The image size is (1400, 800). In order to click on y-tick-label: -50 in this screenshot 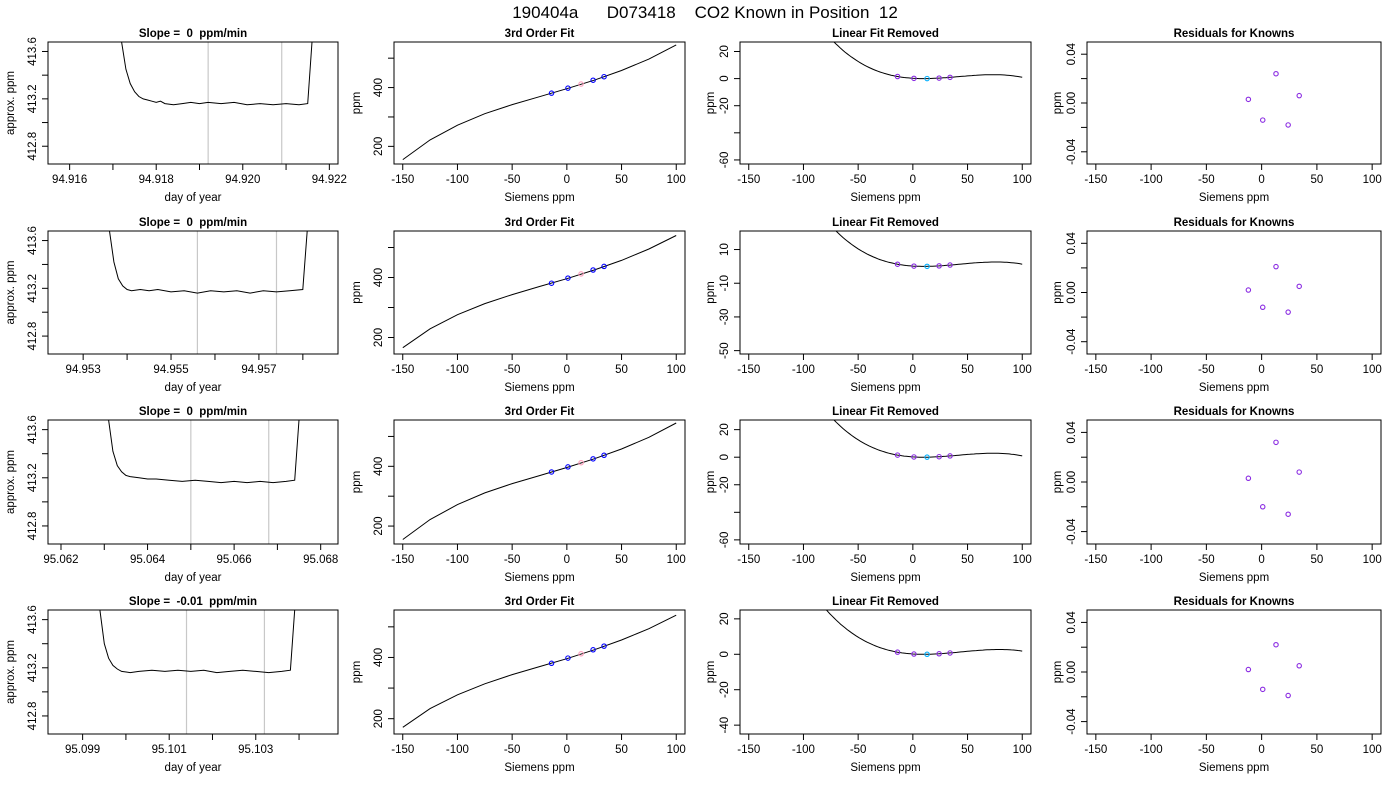, I will do `click(725, 350)`.